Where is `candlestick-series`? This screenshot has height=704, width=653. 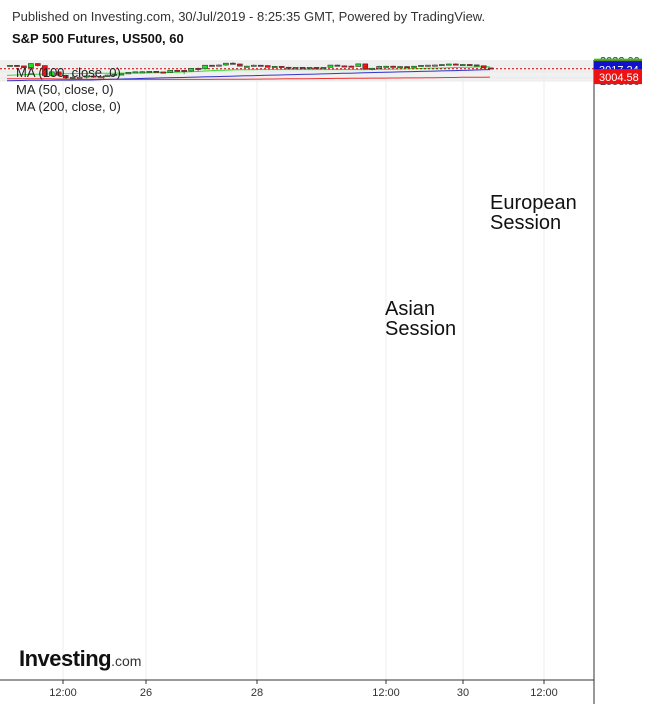
candlestick-series is located at coordinates (250, 71).